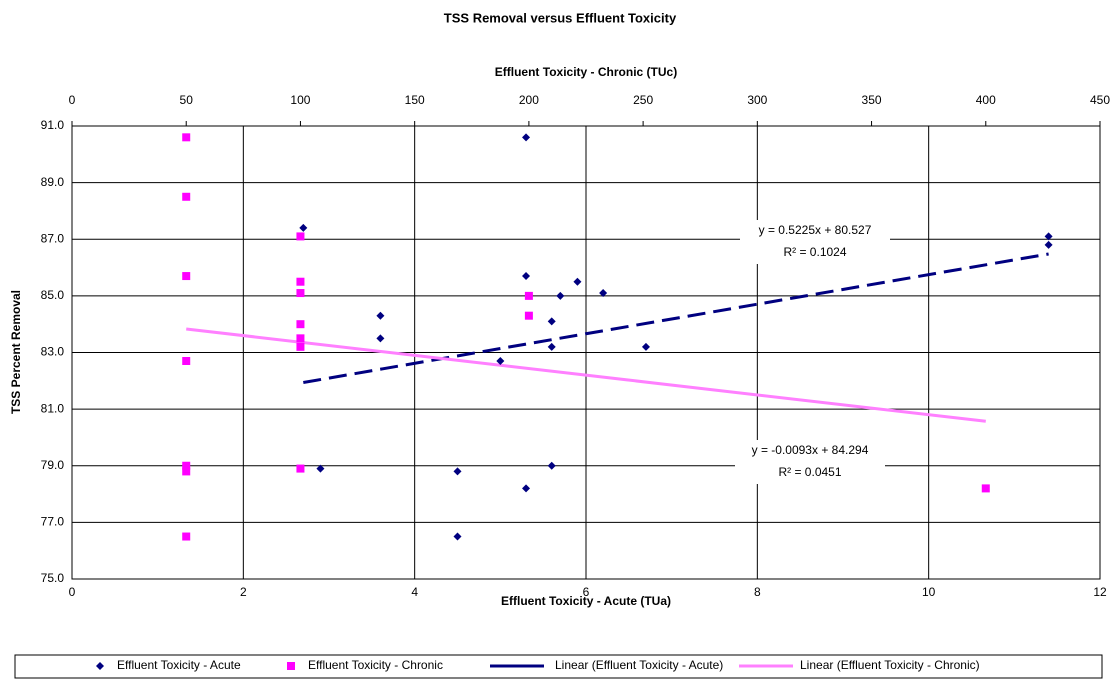 Image resolution: width=1120 pixels, height=684 pixels. I want to click on y-tick-label: 83.0, so click(53, 352).